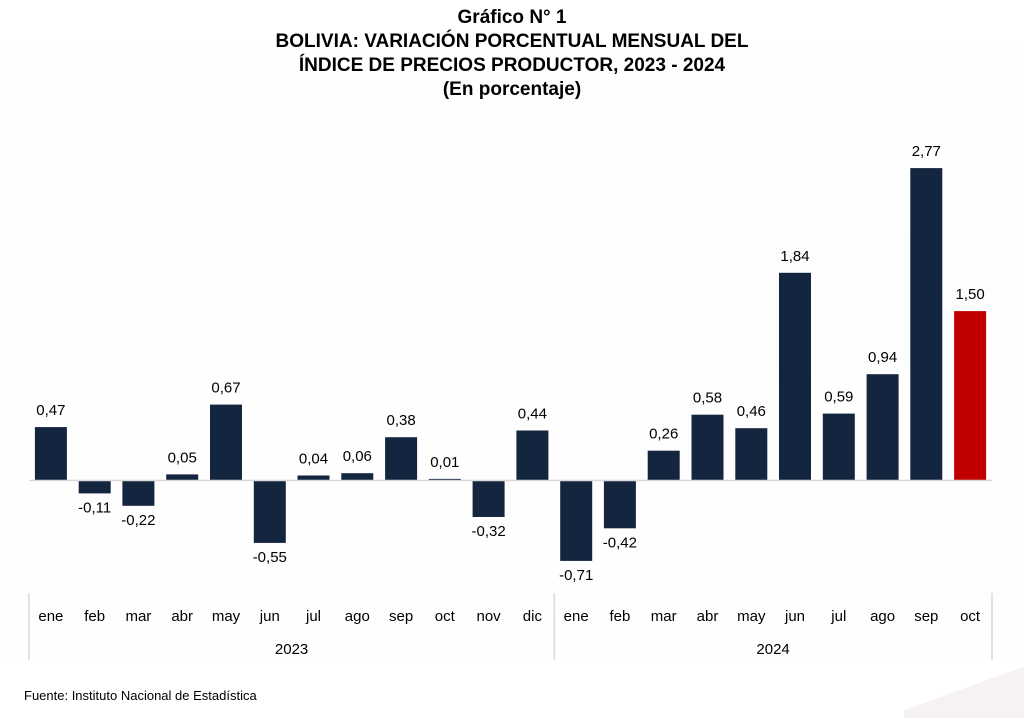 The height and width of the screenshot is (718, 1024). Describe the element at coordinates (751, 411) in the screenshot. I see `value-label-16: 0,46` at that location.